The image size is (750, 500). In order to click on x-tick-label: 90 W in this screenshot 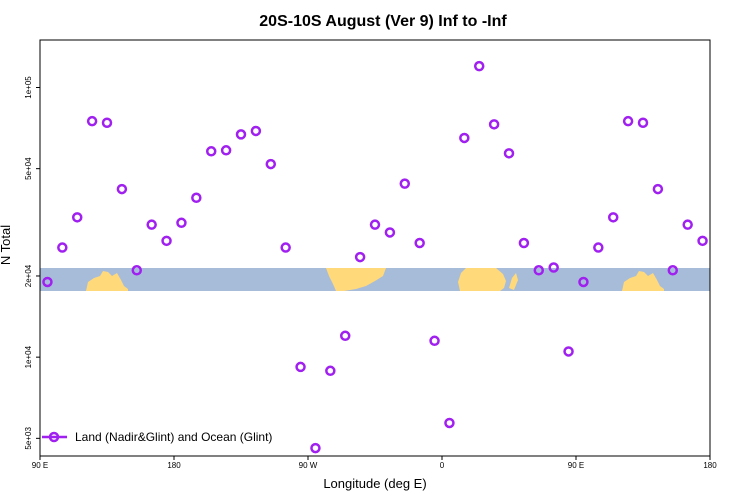, I will do `click(308, 465)`.